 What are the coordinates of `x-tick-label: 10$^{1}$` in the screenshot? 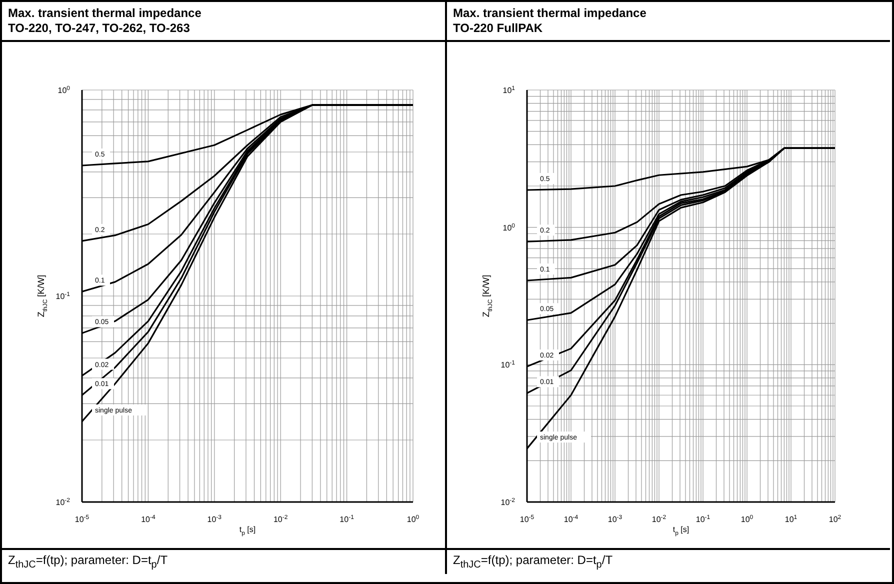 It's located at (791, 519).